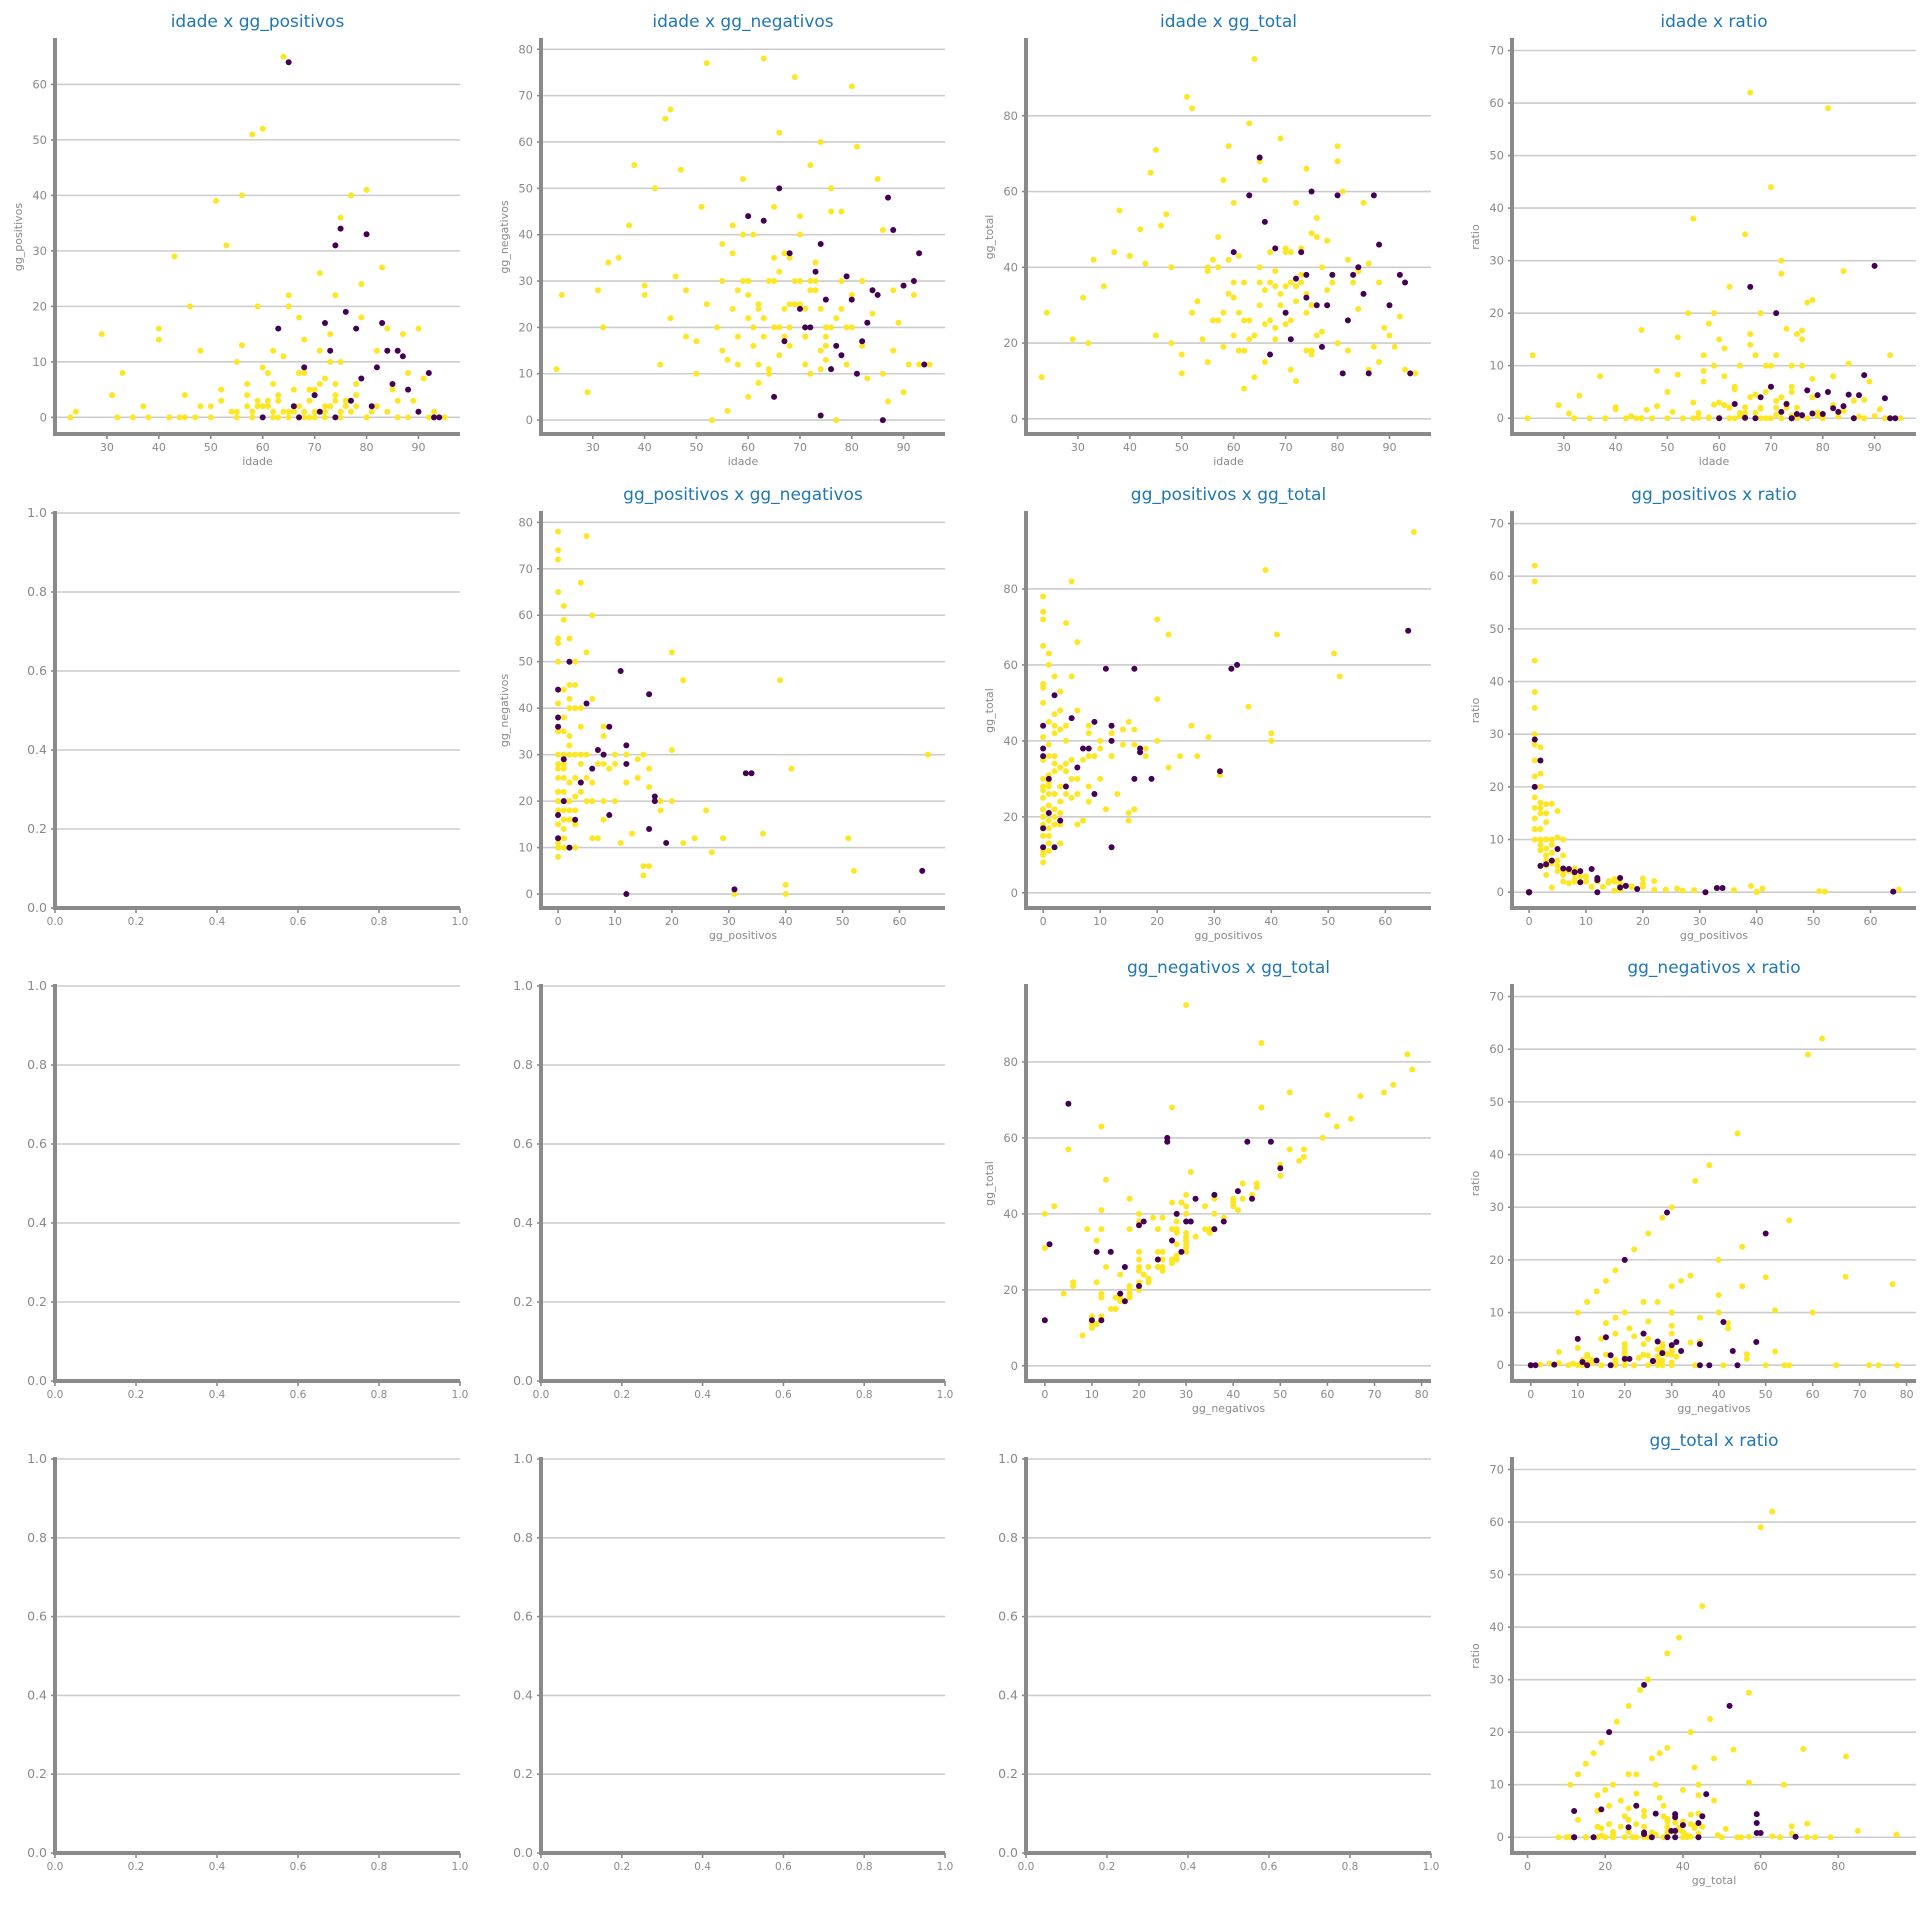  What do you see at coordinates (989, 237) in the screenshot?
I see `y-axis-label: gg_total` at bounding box center [989, 237].